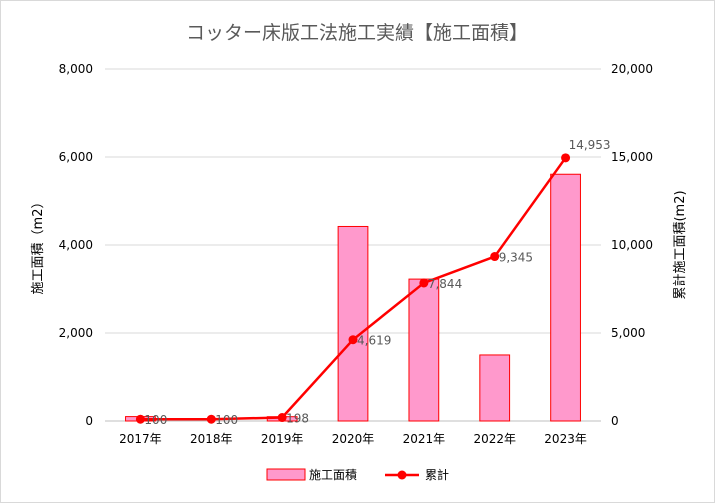  What do you see at coordinates (445, 284) in the screenshot?
I see `data-label: 7,844` at bounding box center [445, 284].